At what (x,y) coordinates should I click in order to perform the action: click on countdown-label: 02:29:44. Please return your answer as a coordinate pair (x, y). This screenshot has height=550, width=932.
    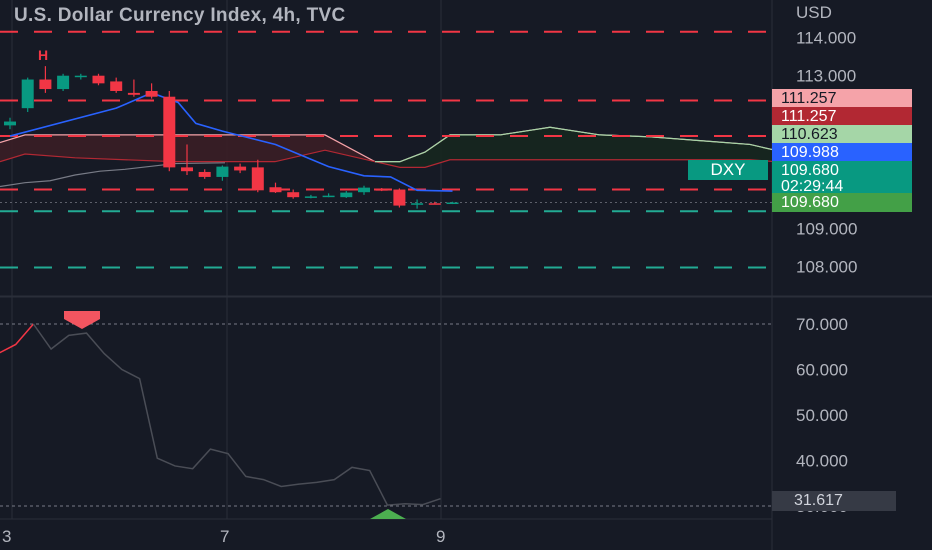
    Looking at the image, I should click on (842, 186).